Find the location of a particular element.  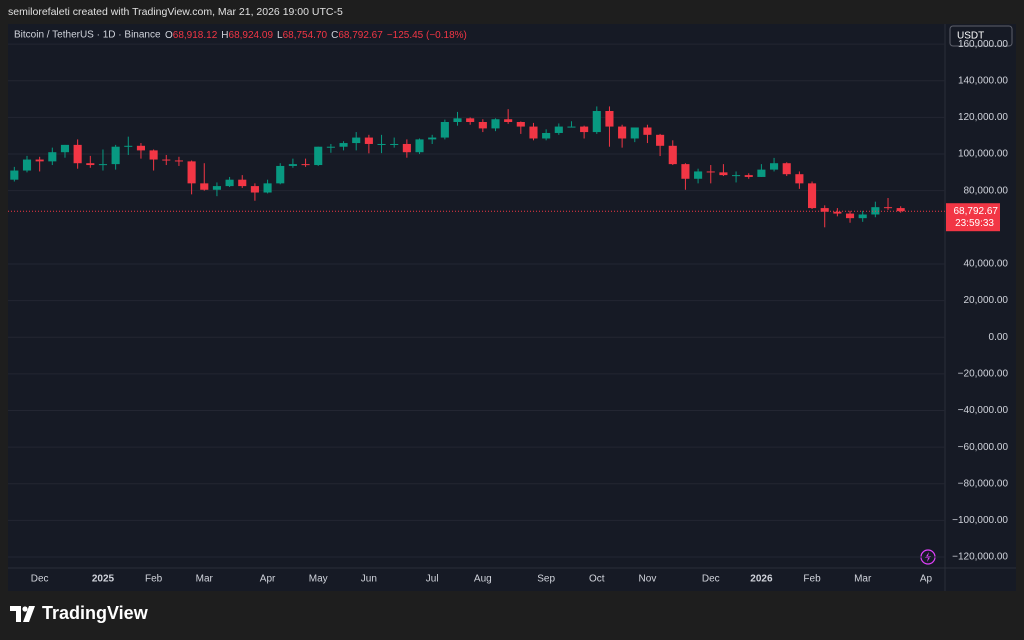

y-tick-label: 80,000.00 is located at coordinates (986, 190).